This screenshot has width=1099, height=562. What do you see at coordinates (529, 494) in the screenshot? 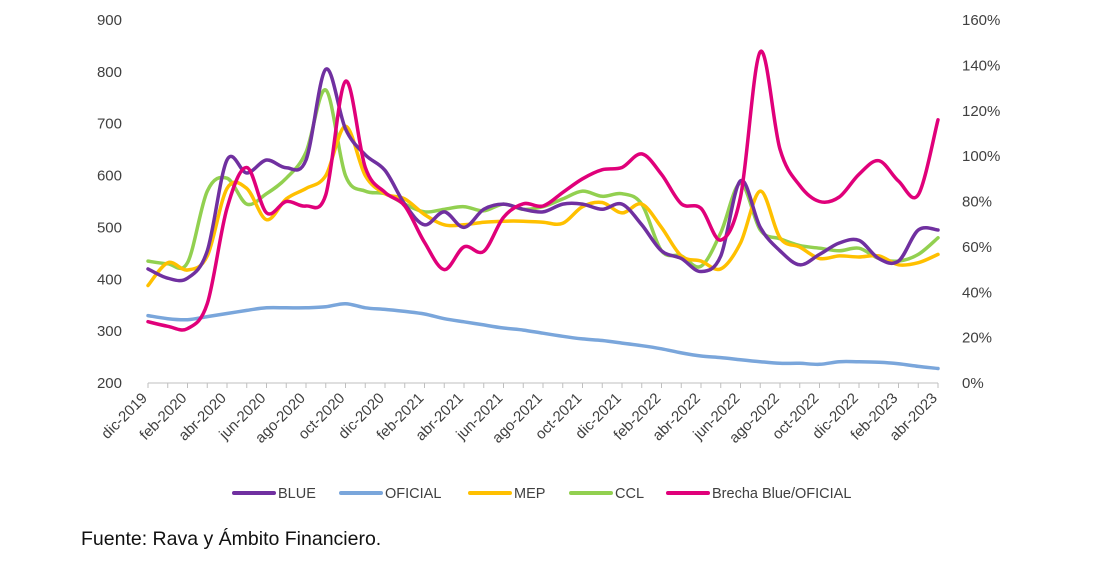
I see `legend-label-mep: MEP` at bounding box center [529, 494].